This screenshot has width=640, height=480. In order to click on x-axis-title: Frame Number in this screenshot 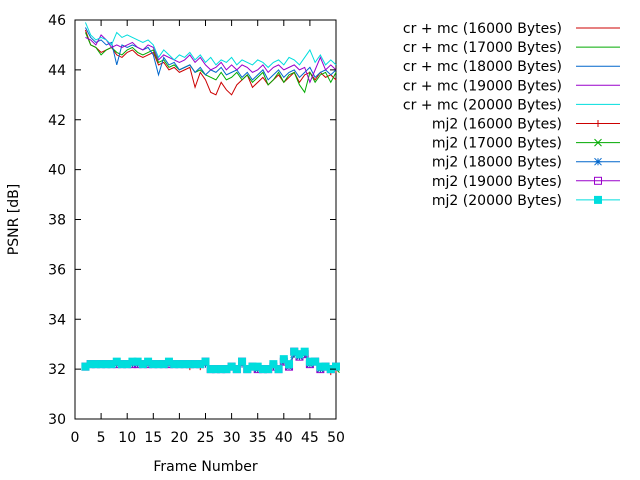, I will do `click(205, 467)`.